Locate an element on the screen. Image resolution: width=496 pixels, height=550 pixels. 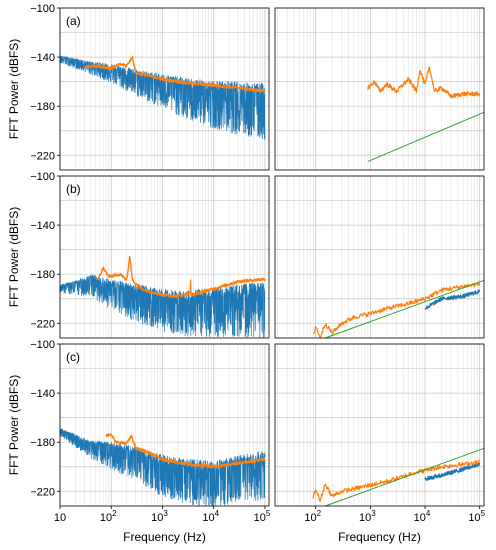
right-1-grid is located at coordinates (379, 256).